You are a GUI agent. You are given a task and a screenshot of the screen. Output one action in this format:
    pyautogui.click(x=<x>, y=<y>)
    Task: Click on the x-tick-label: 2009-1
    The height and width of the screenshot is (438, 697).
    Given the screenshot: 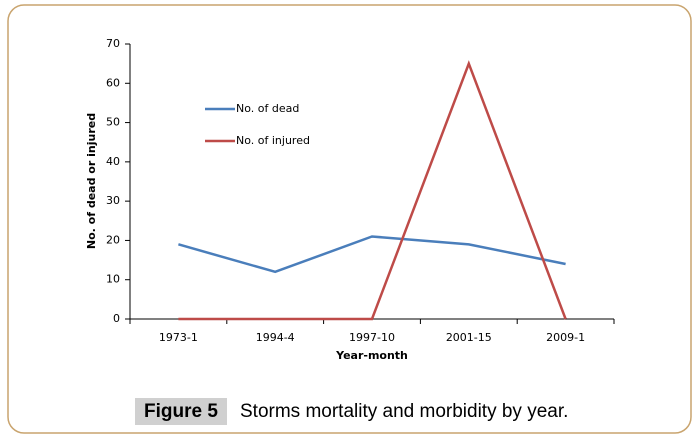 What is the action you would take?
    pyautogui.click(x=565, y=337)
    